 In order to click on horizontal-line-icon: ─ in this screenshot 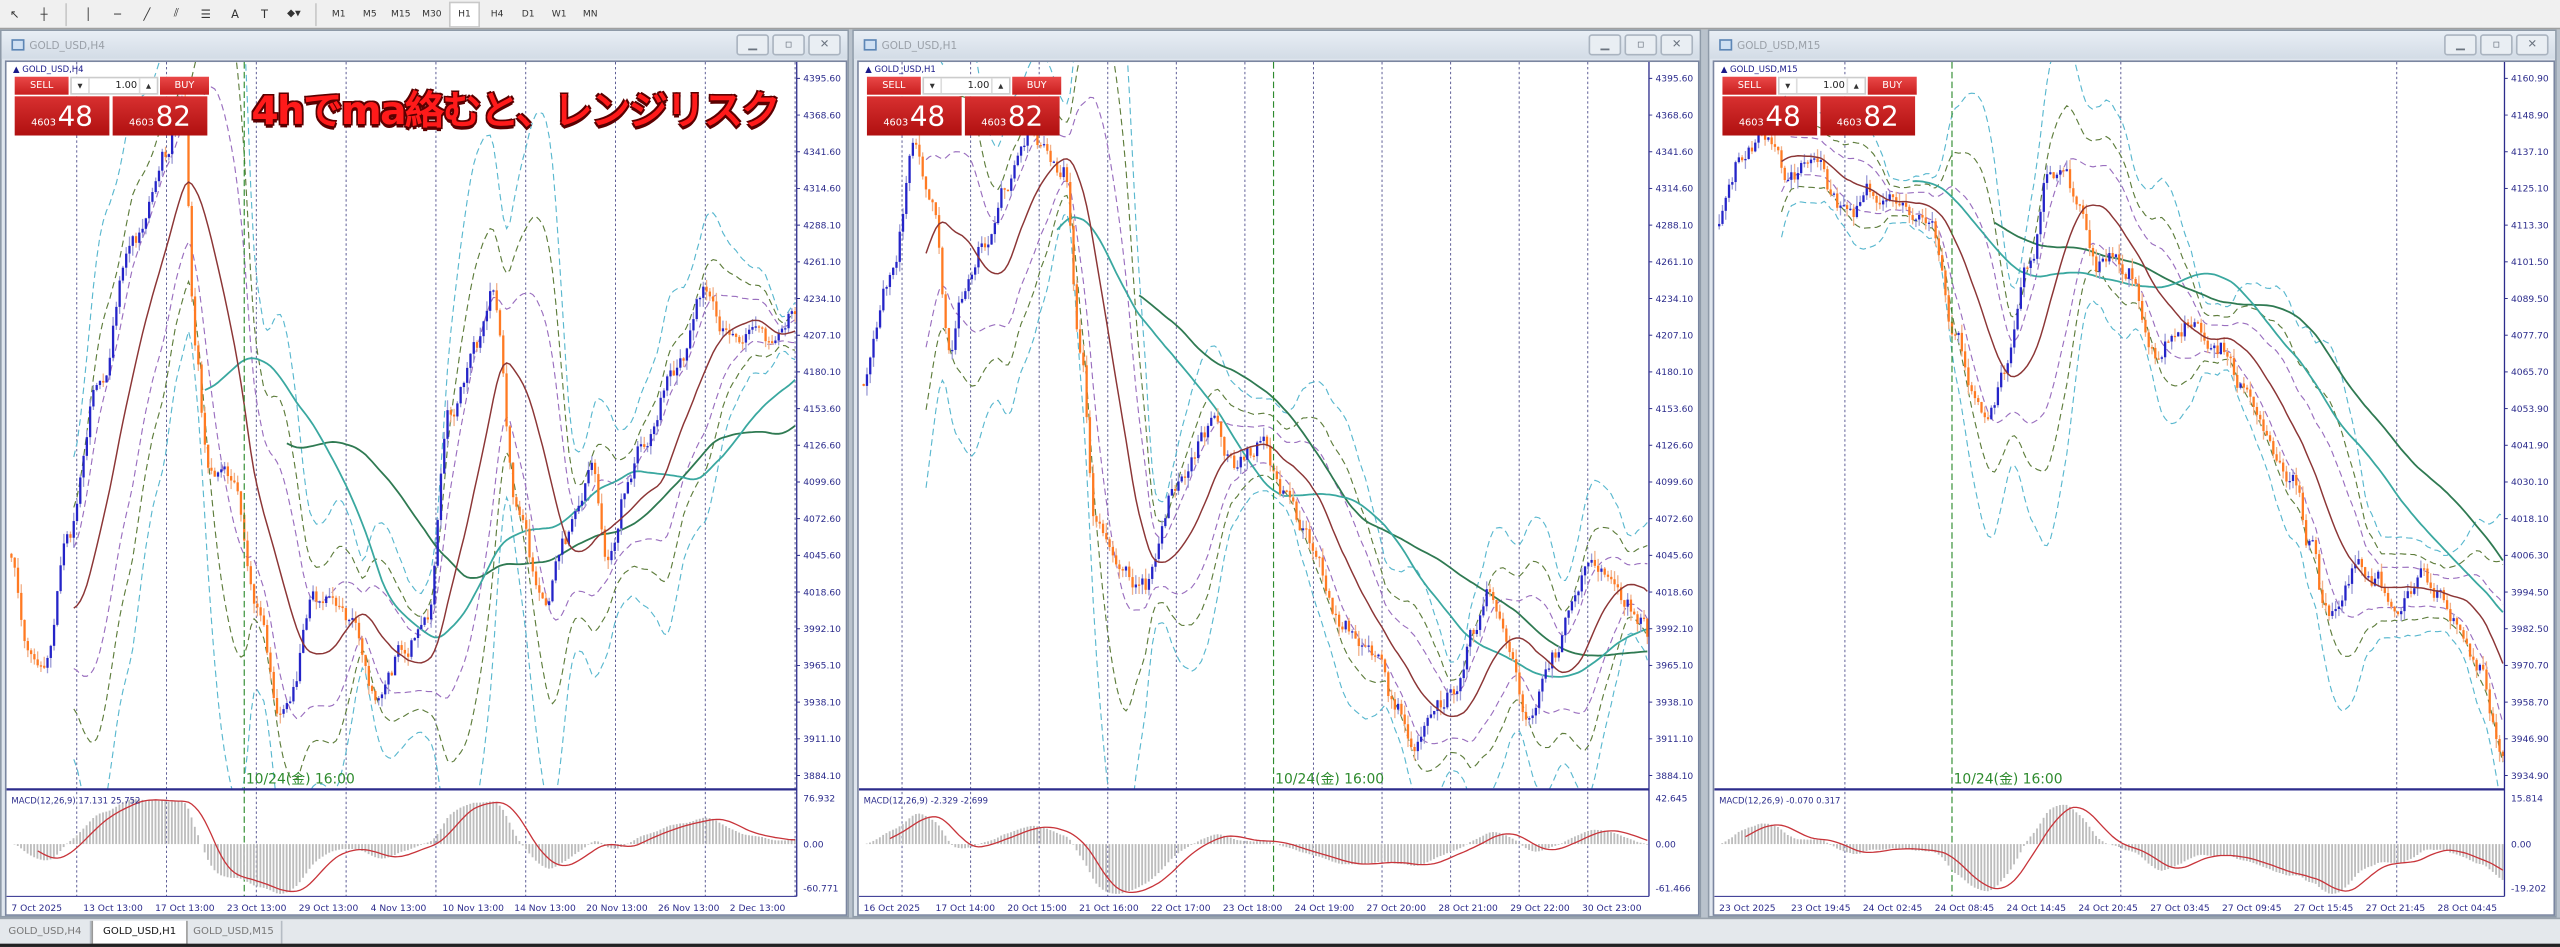, I will do `click(117, 13)`.